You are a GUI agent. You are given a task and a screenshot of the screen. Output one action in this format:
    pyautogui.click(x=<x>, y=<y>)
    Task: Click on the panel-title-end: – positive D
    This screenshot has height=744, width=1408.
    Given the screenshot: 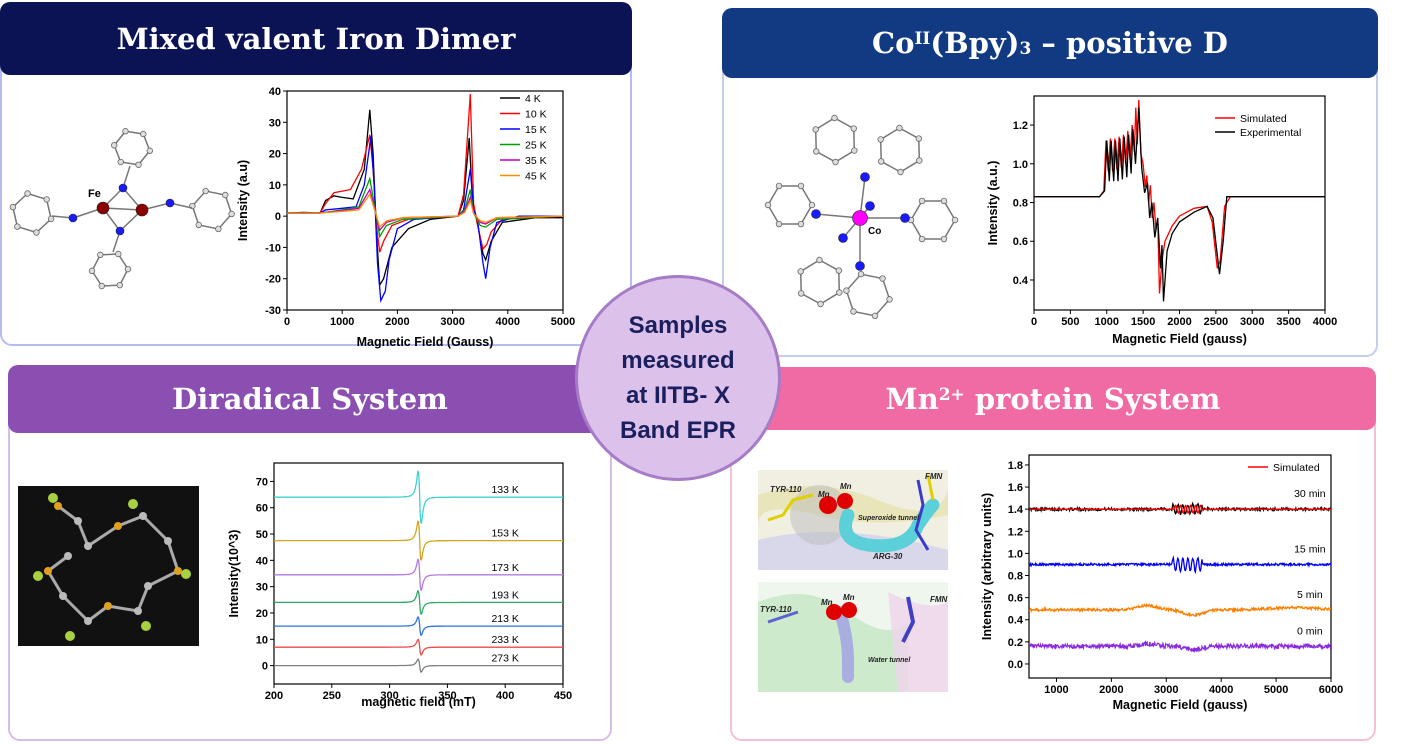 What is the action you would take?
    pyautogui.click(x=1129, y=43)
    